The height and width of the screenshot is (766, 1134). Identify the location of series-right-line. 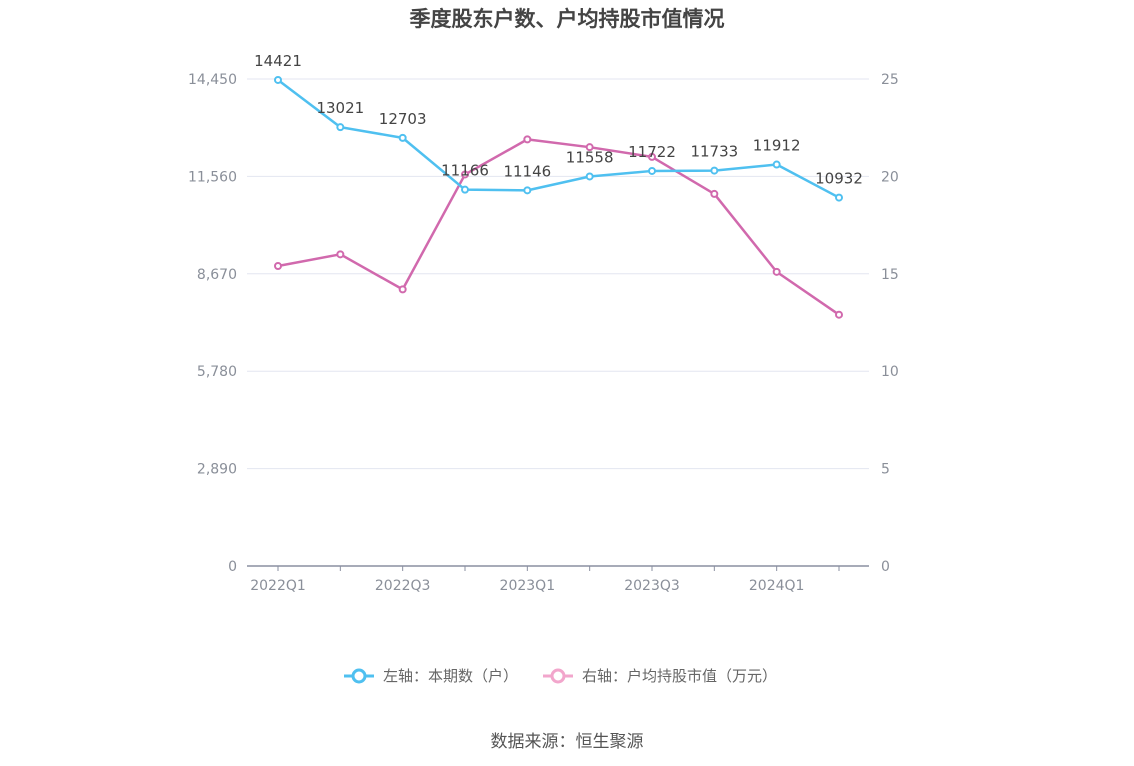
(558, 227).